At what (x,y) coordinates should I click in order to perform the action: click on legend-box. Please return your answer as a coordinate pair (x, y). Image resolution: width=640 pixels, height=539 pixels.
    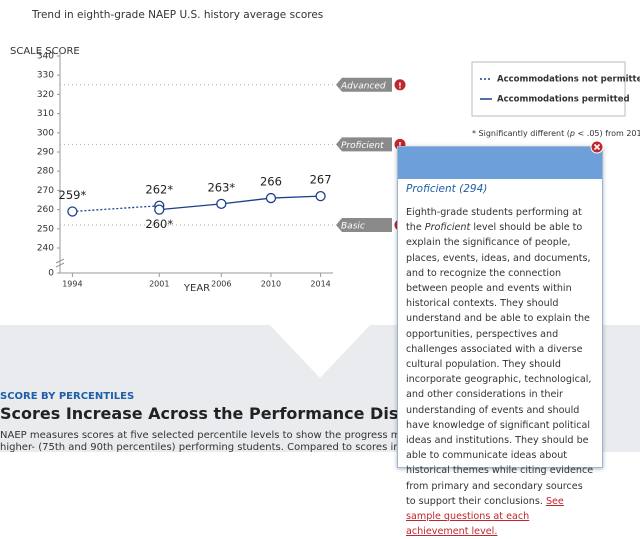
    Looking at the image, I should click on (548, 89).